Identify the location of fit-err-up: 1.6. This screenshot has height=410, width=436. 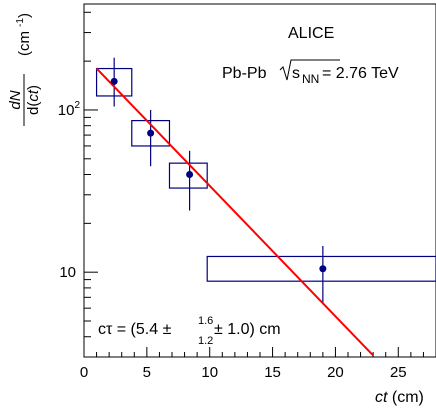
(205, 321).